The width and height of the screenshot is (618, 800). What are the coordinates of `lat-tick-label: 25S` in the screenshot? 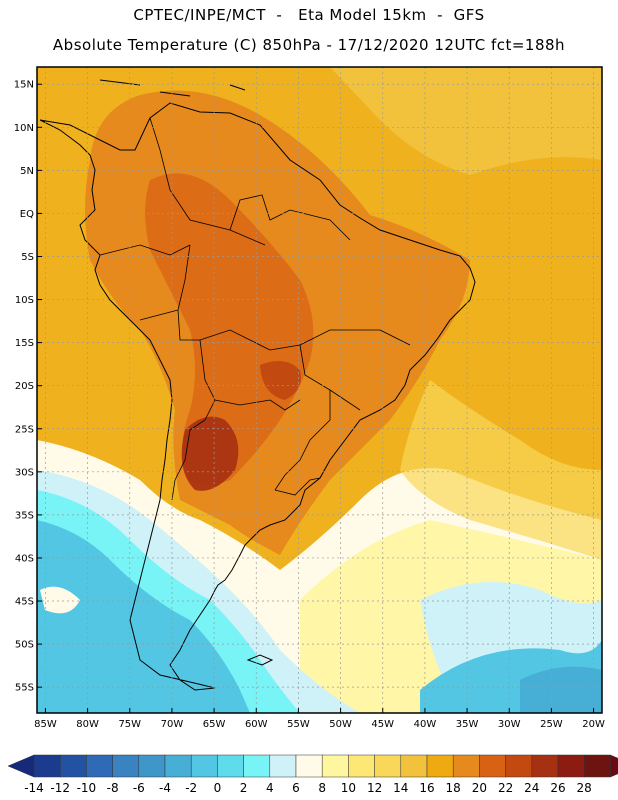 It's located at (24, 429).